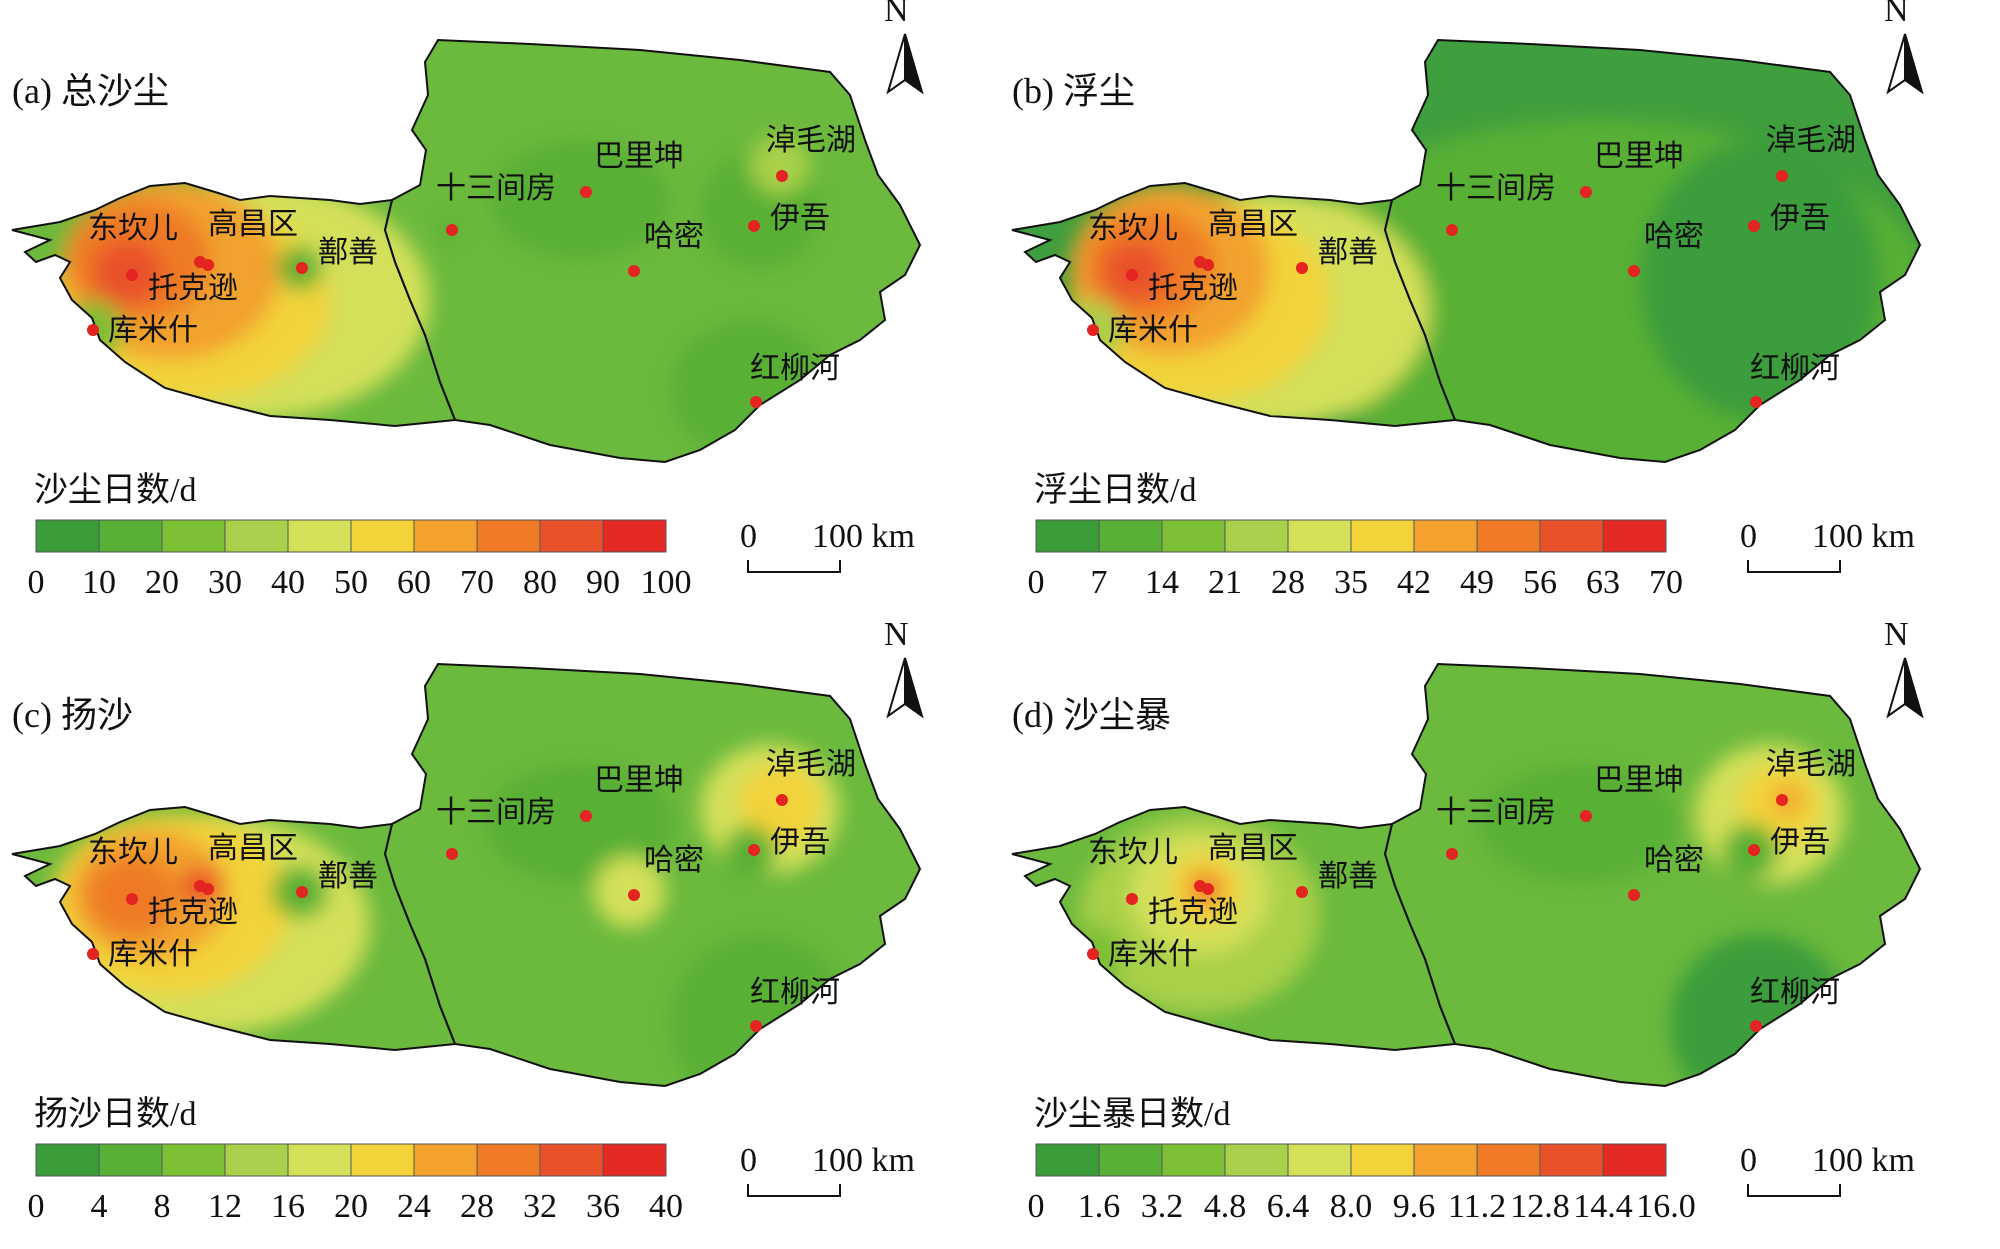 This screenshot has height=1249, width=2000. I want to click on legend-title: 浮尘日数/d, so click(1115, 490).